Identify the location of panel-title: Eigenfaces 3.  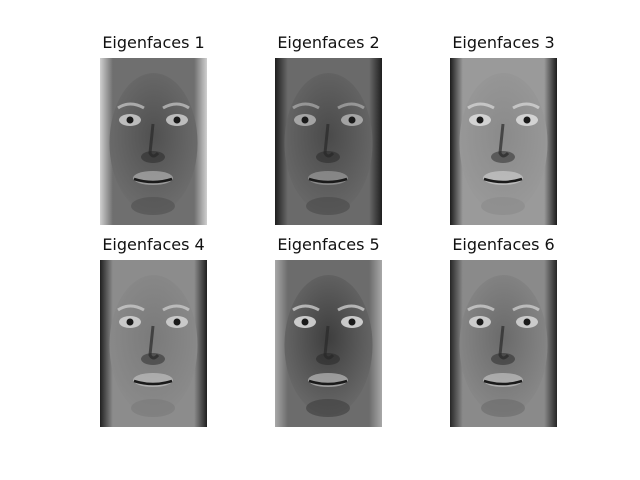
(503, 42).